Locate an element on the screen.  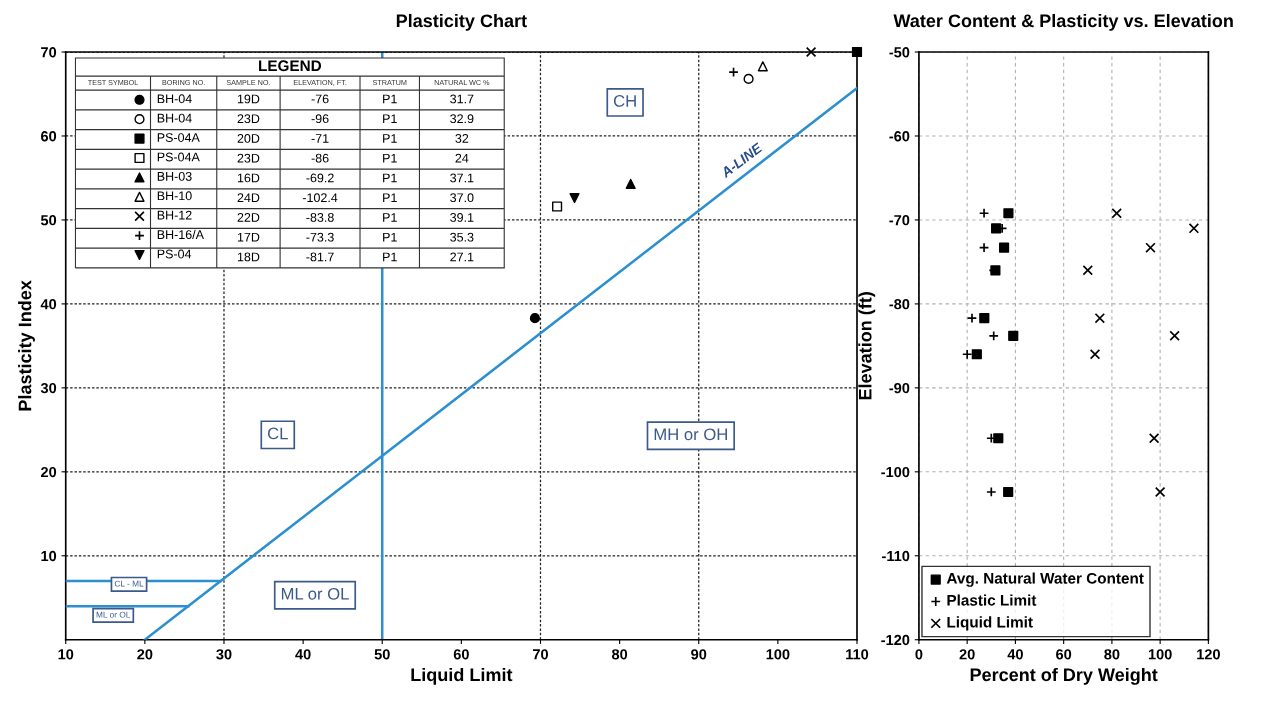
y-tick-label: -100 is located at coordinates (895, 472).